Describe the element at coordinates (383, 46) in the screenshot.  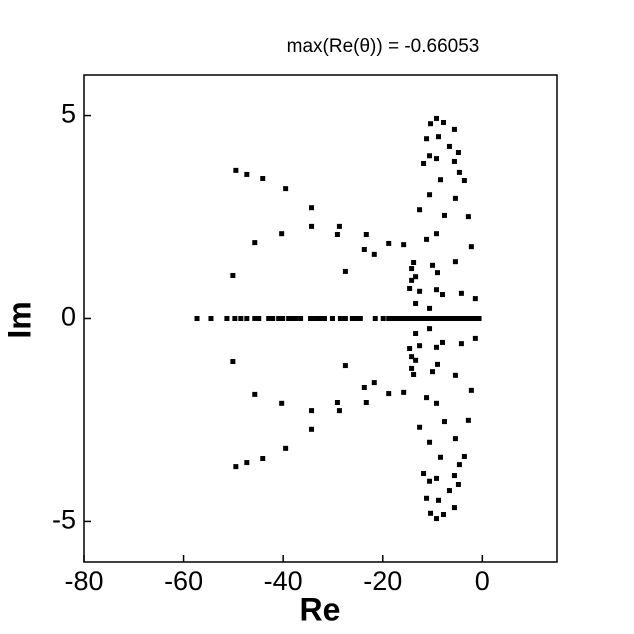
I see `chart-title: max(Re(θ)) = -0.66053` at that location.